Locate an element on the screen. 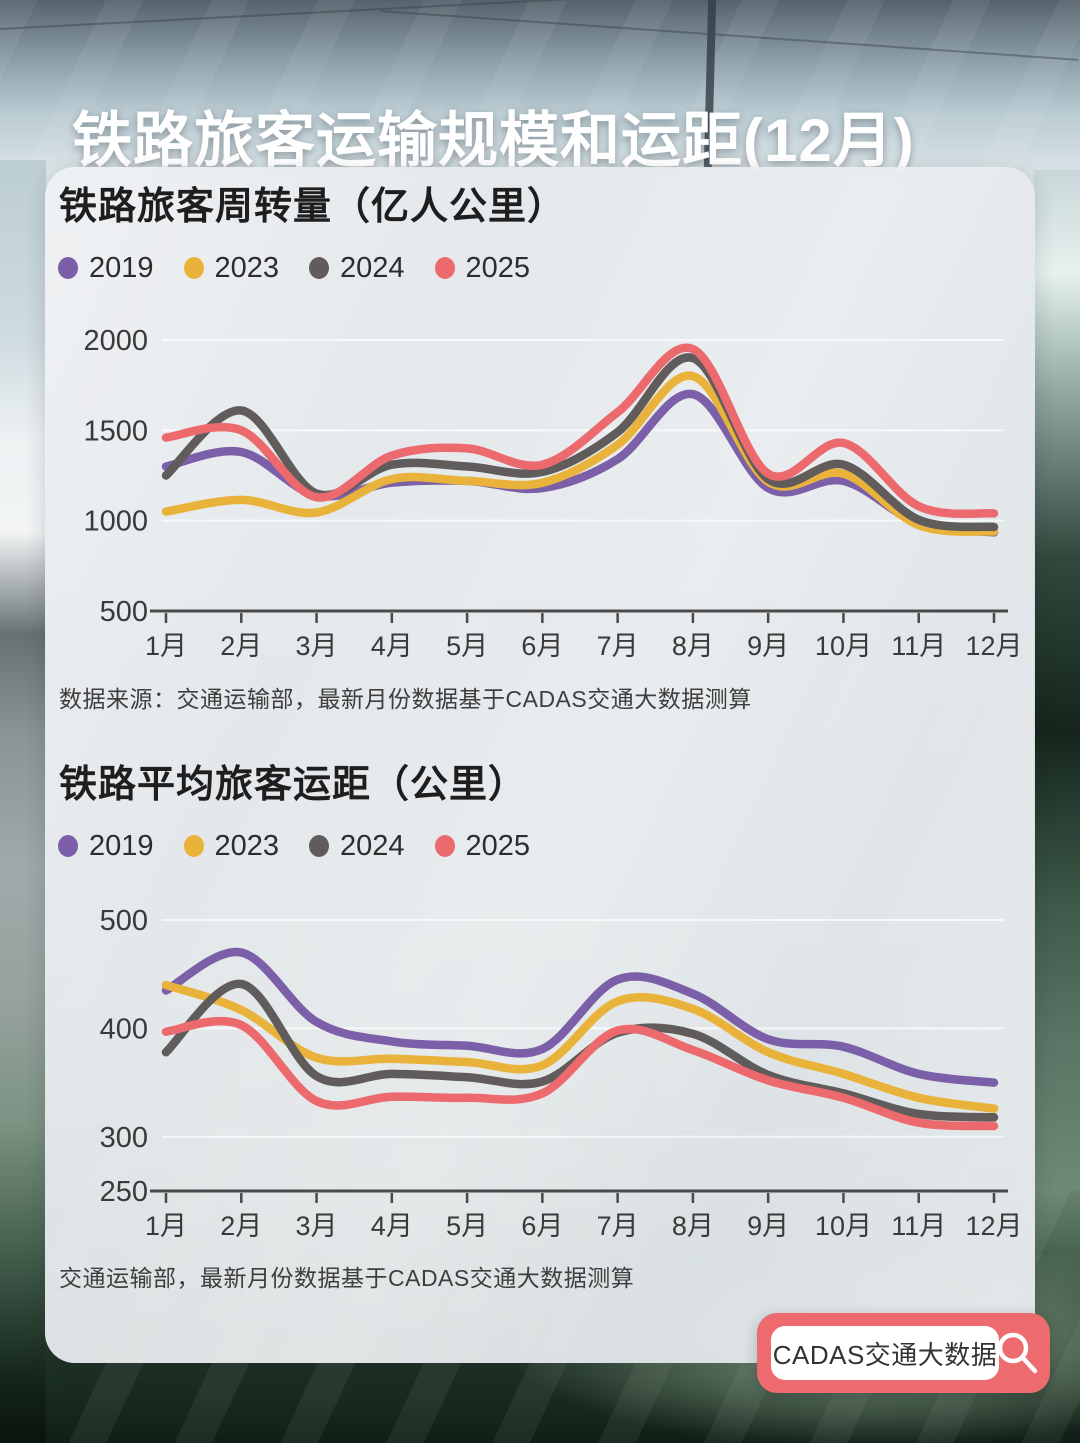  distance-source-note: 交通运输部，最新月份数据基于CADAS交通大数据测算 is located at coordinates (347, 1278).